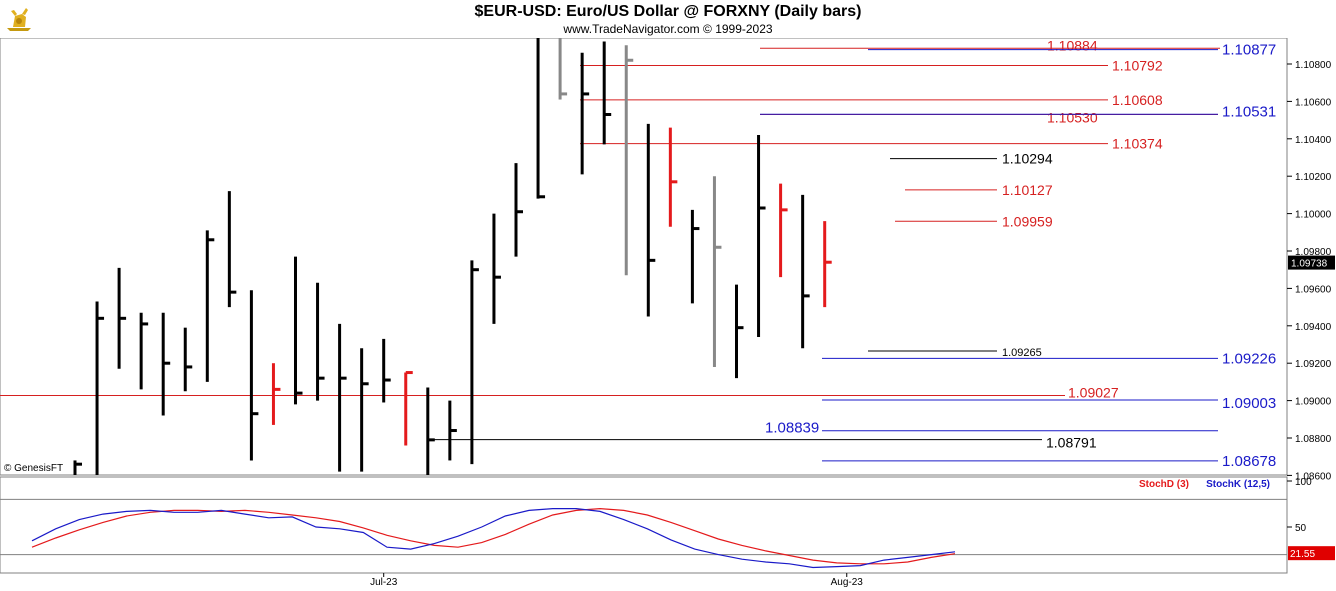  I want to click on price-tick-label: 1.10000, so click(1313, 215).